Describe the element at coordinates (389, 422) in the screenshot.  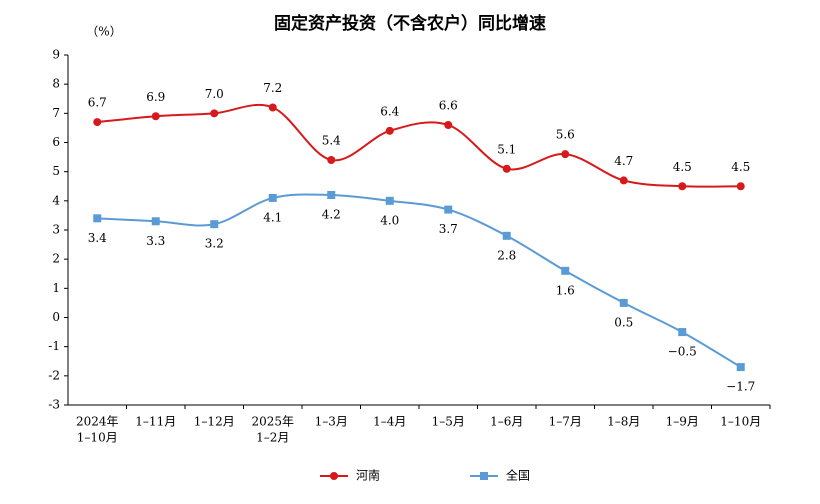
I see `x-tick-label: 1–4月` at that location.